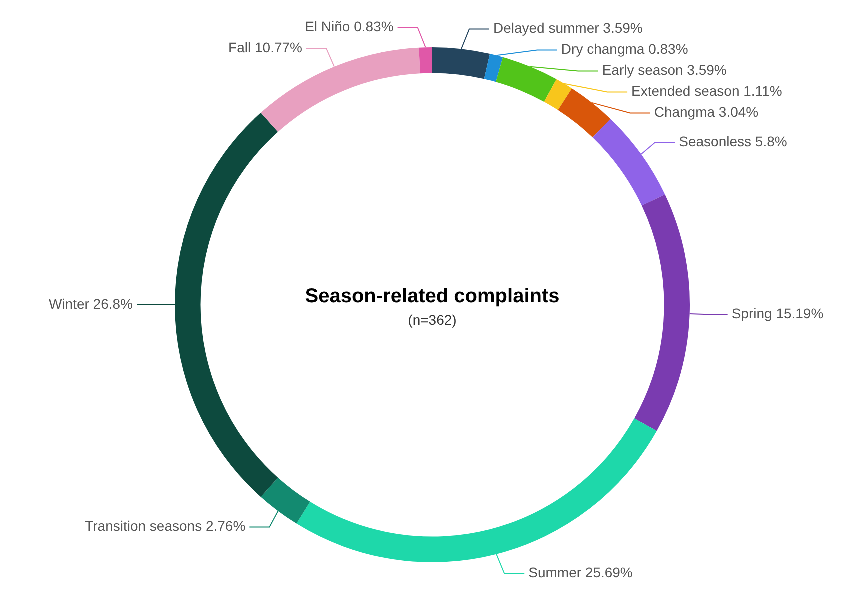  What do you see at coordinates (624, 49) in the screenshot?
I see `slice-label: Dry changma 0.83%` at bounding box center [624, 49].